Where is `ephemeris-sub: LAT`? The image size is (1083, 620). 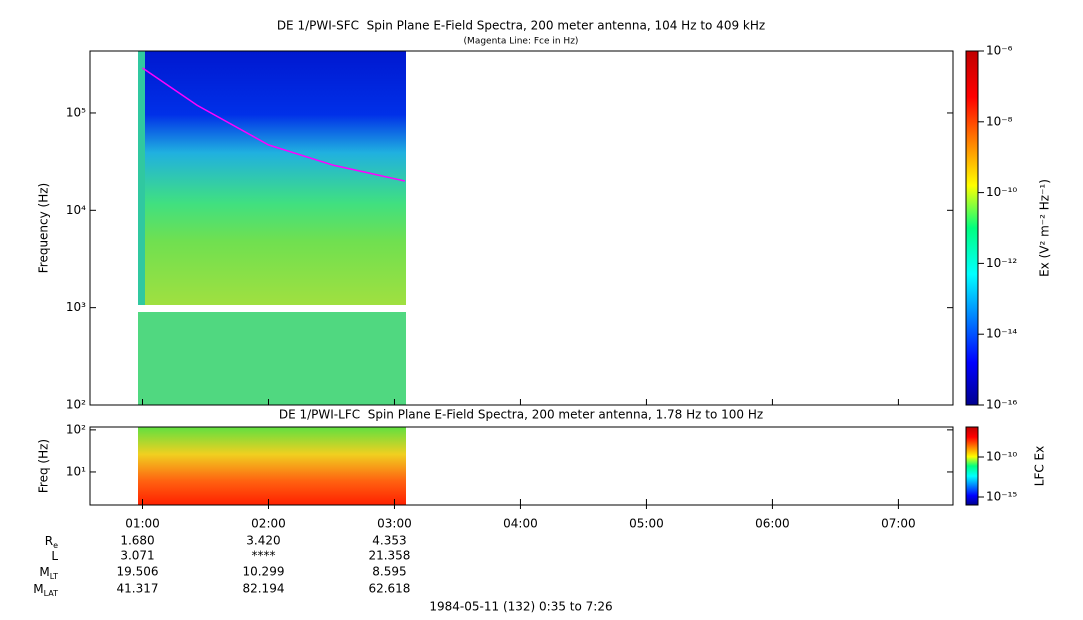 ephemeris-sub: LAT is located at coordinates (51, 593).